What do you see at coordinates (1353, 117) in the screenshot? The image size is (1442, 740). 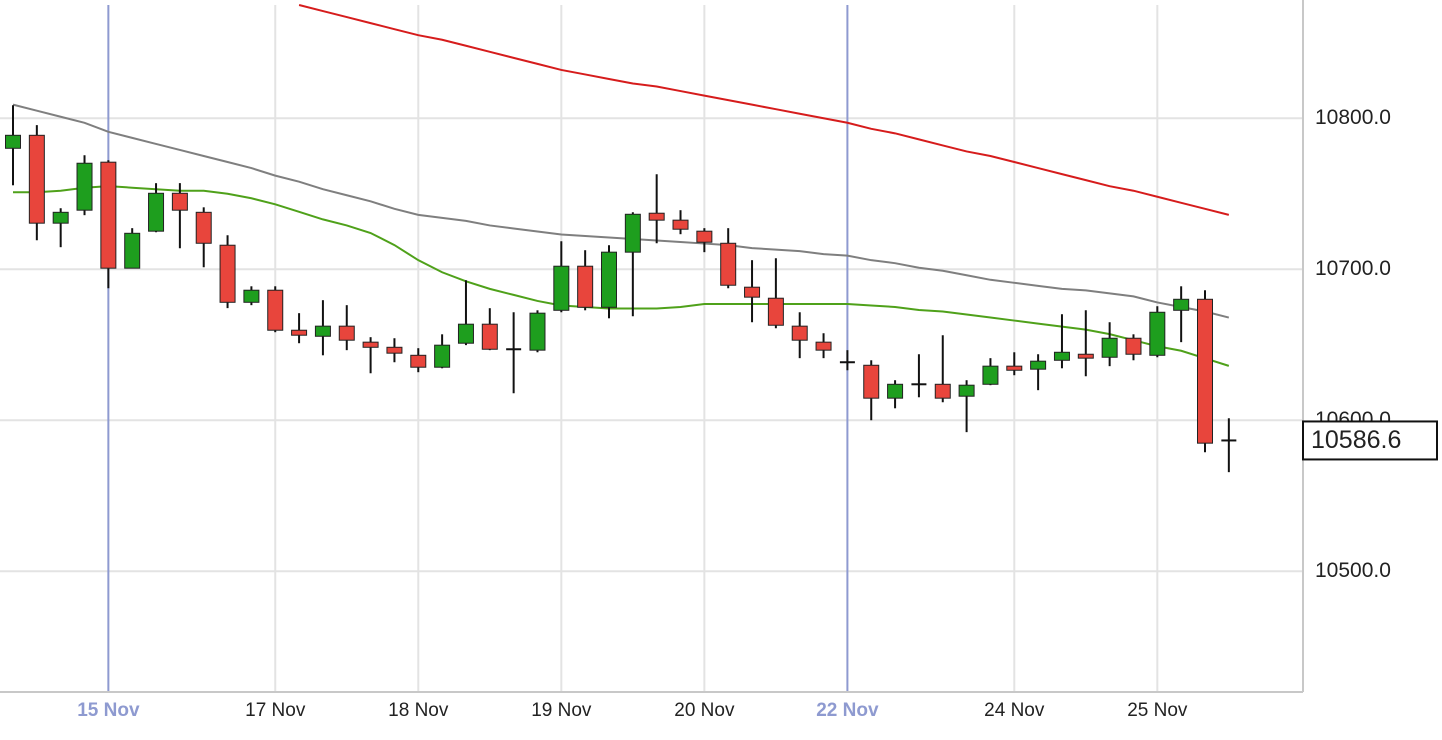 I see `y-tick-label: 10800.0` at bounding box center [1353, 117].